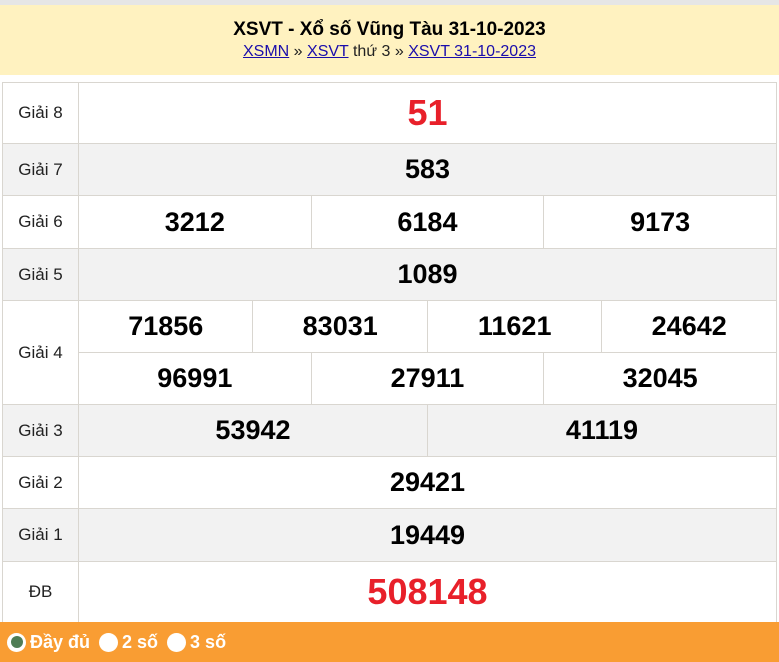 Image resolution: width=779 pixels, height=662 pixels. Describe the element at coordinates (165, 326) in the screenshot. I see `prize-number: 71856` at that location.